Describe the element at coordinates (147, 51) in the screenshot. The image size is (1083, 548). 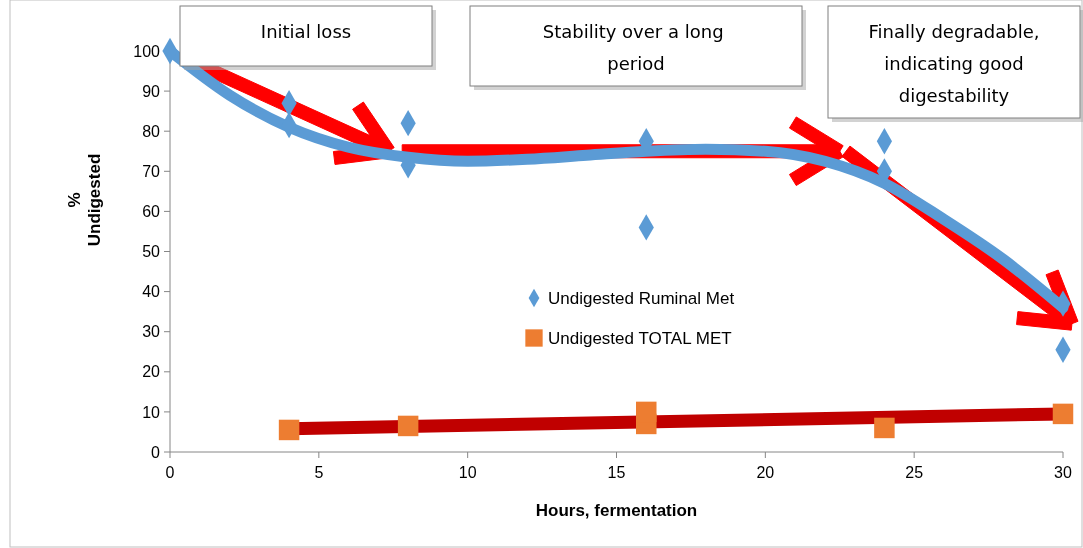
I see `y-tick-label: 100` at that location.